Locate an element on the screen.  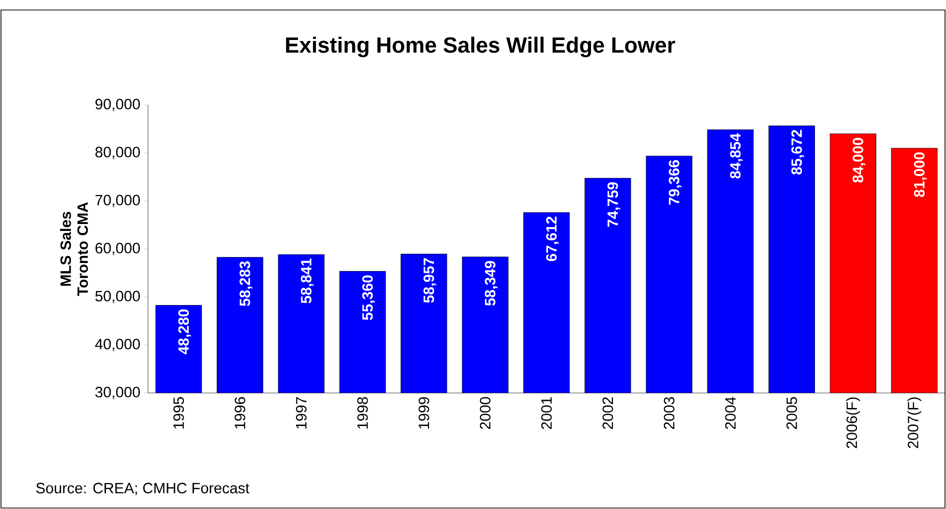
source-note: Source: CREA; CMHC Forecast is located at coordinates (143, 489).